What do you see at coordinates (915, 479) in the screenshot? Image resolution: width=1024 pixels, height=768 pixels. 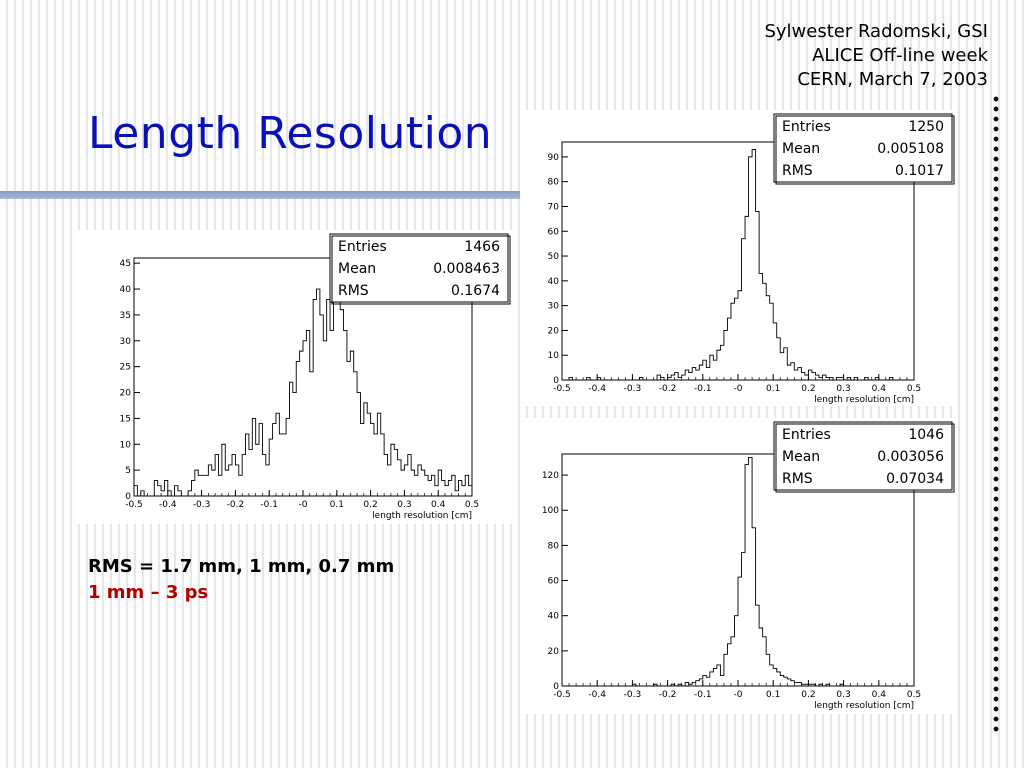 I see `stats-value: 0.07034` at bounding box center [915, 479].